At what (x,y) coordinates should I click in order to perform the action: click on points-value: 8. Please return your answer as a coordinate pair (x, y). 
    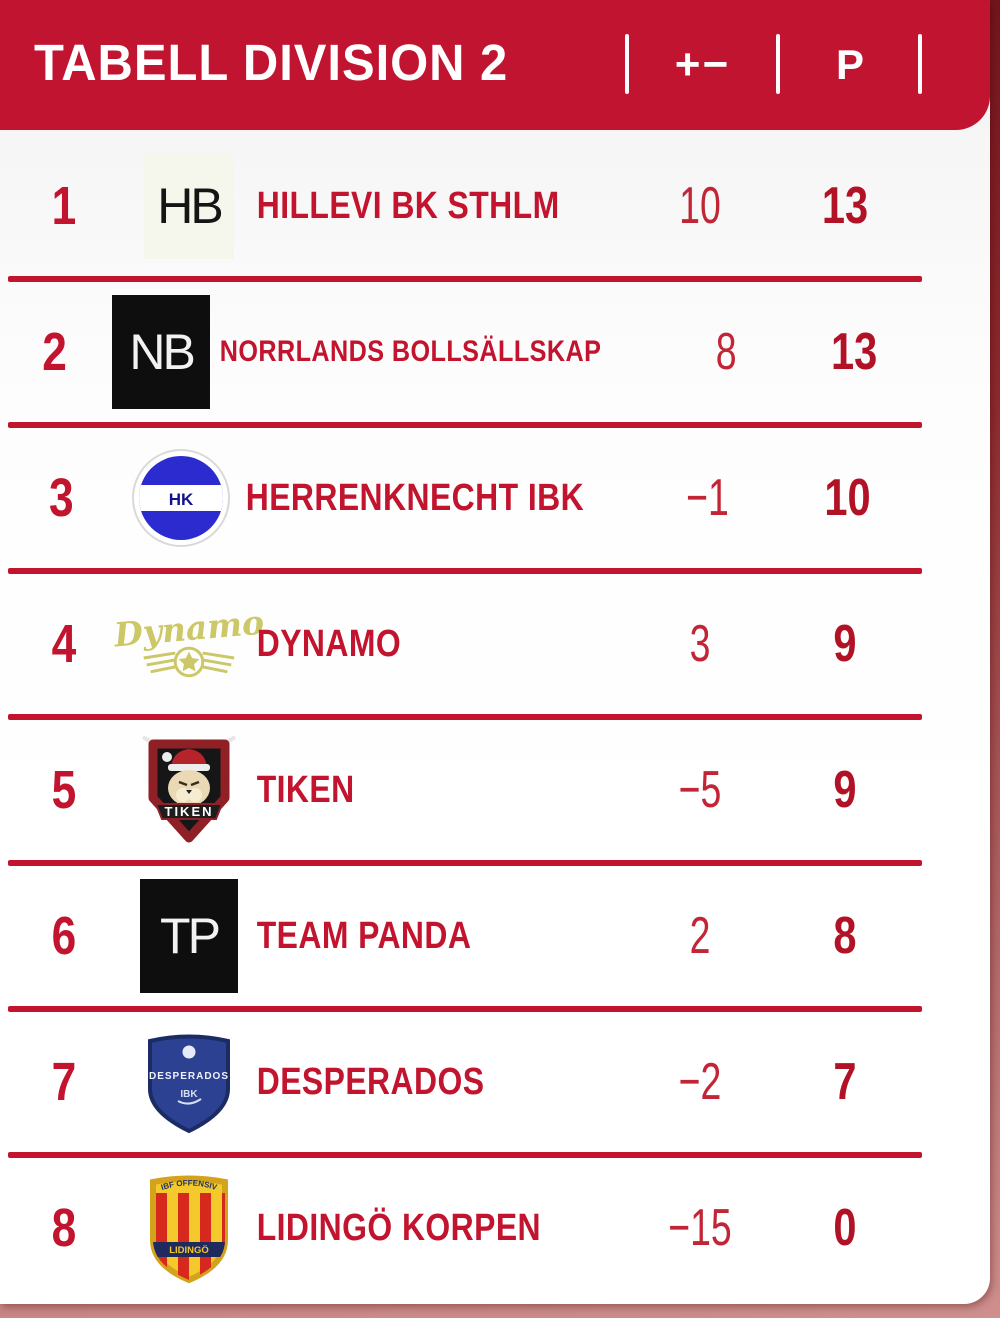
    Looking at the image, I should click on (845, 936).